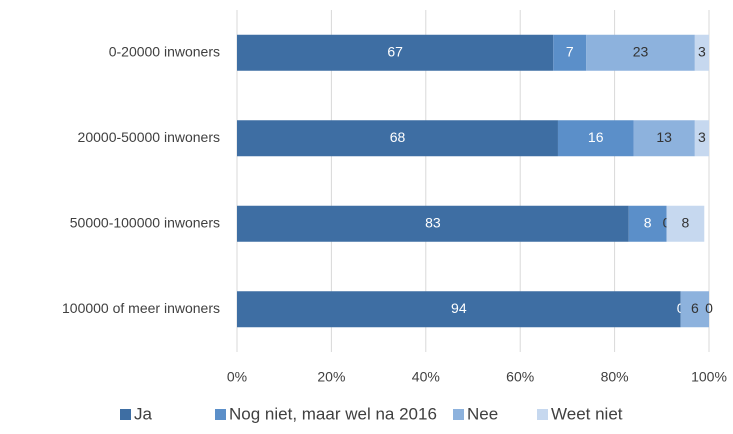 The width and height of the screenshot is (733, 434). Describe the element at coordinates (709, 377) in the screenshot. I see `x-tick-label: 100%` at that location.